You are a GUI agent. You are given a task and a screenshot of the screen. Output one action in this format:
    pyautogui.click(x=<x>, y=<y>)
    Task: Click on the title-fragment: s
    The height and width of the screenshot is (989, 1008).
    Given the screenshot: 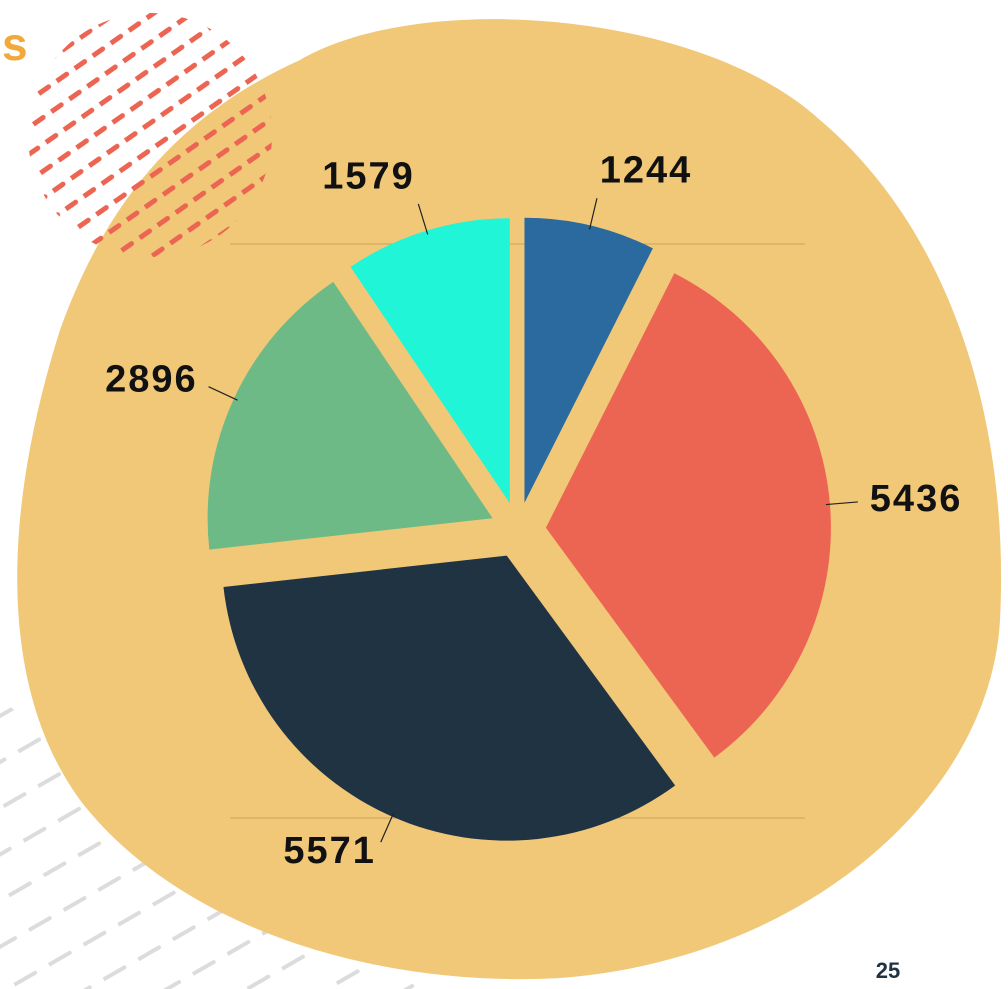 What is the action you would take?
    pyautogui.click(x=15, y=44)
    